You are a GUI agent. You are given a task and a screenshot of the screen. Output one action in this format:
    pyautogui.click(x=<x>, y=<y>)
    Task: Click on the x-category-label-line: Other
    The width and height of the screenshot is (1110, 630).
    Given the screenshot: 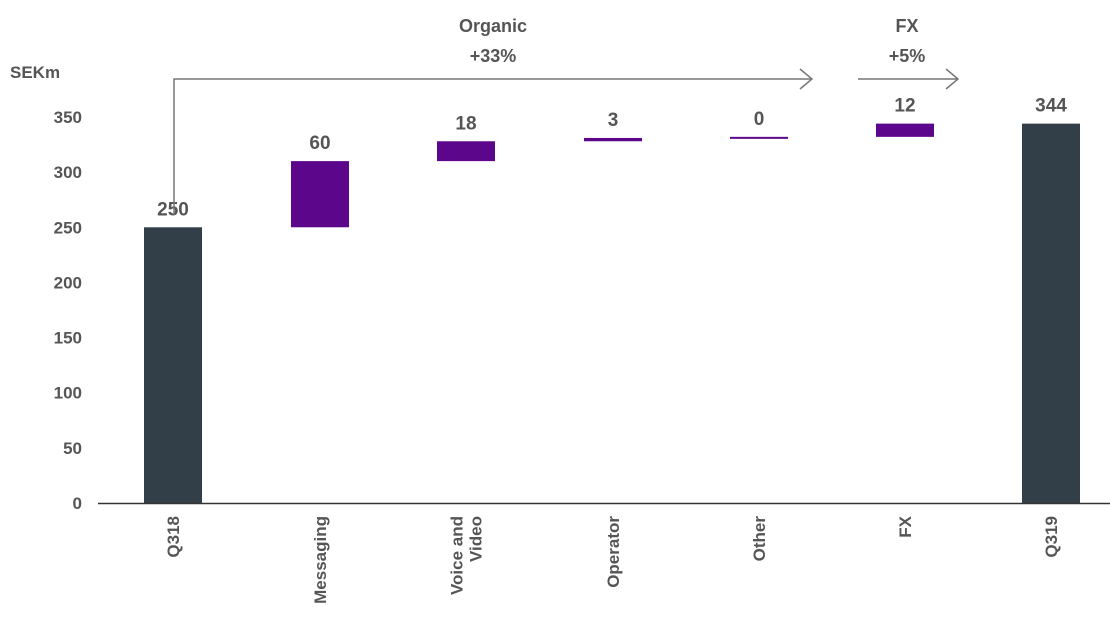 What is the action you would take?
    pyautogui.click(x=759, y=539)
    